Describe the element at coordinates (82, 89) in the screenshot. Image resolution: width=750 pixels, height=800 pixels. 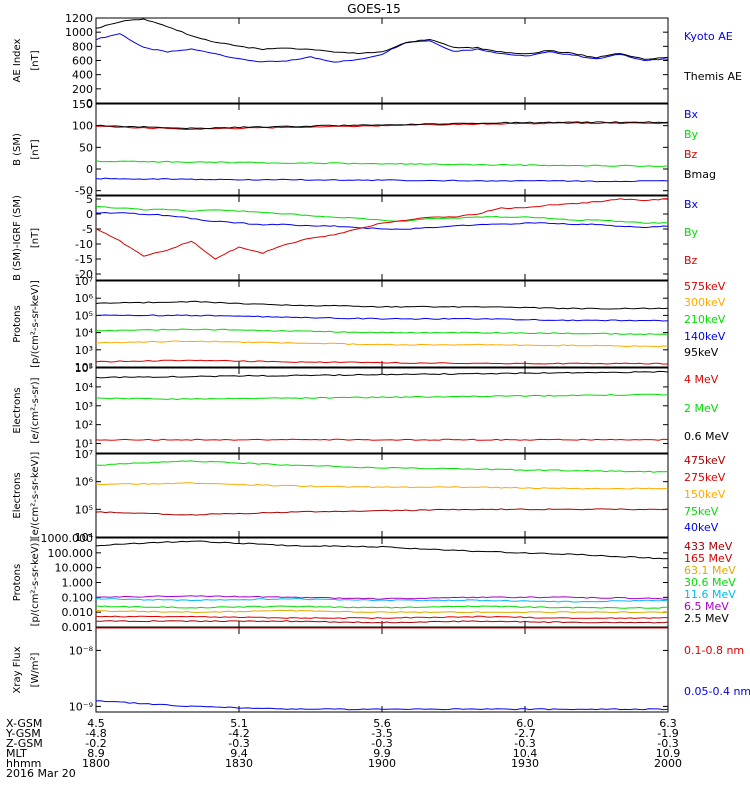
I see `y-tick-label: 200` at that location.